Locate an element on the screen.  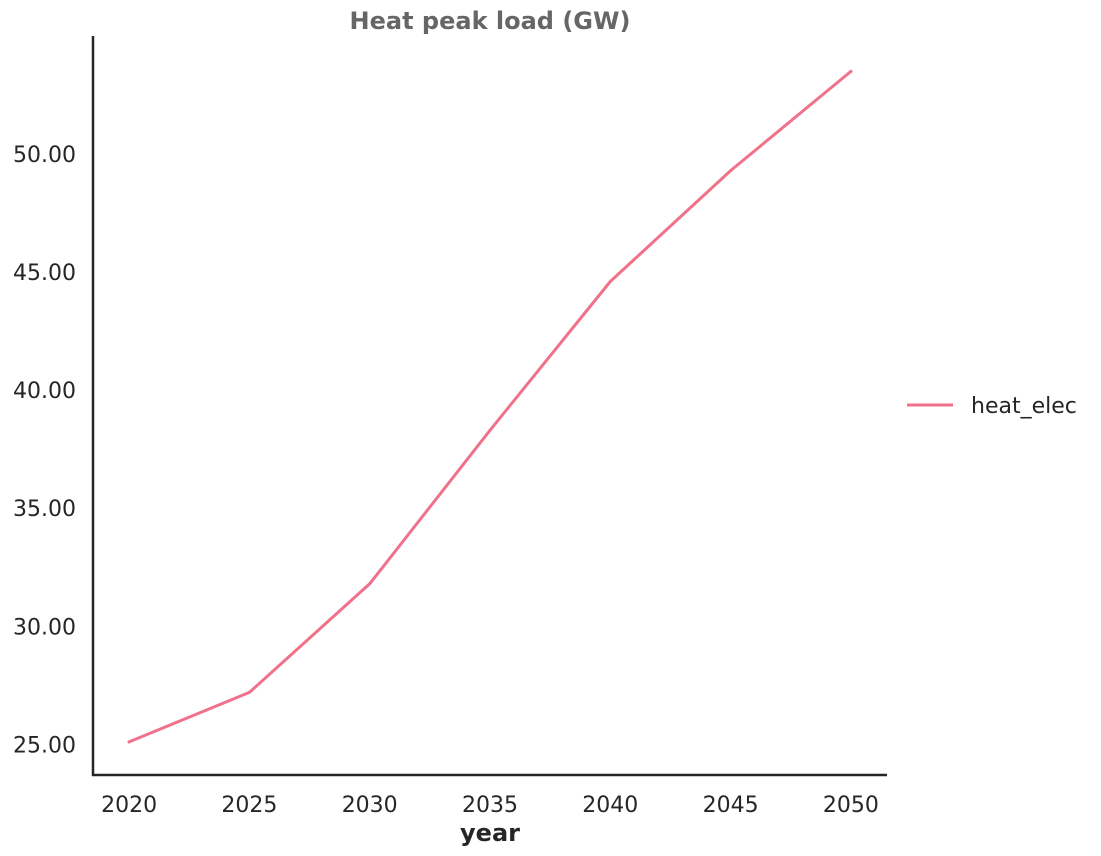
legend: heat_elec is located at coordinates (992, 406).